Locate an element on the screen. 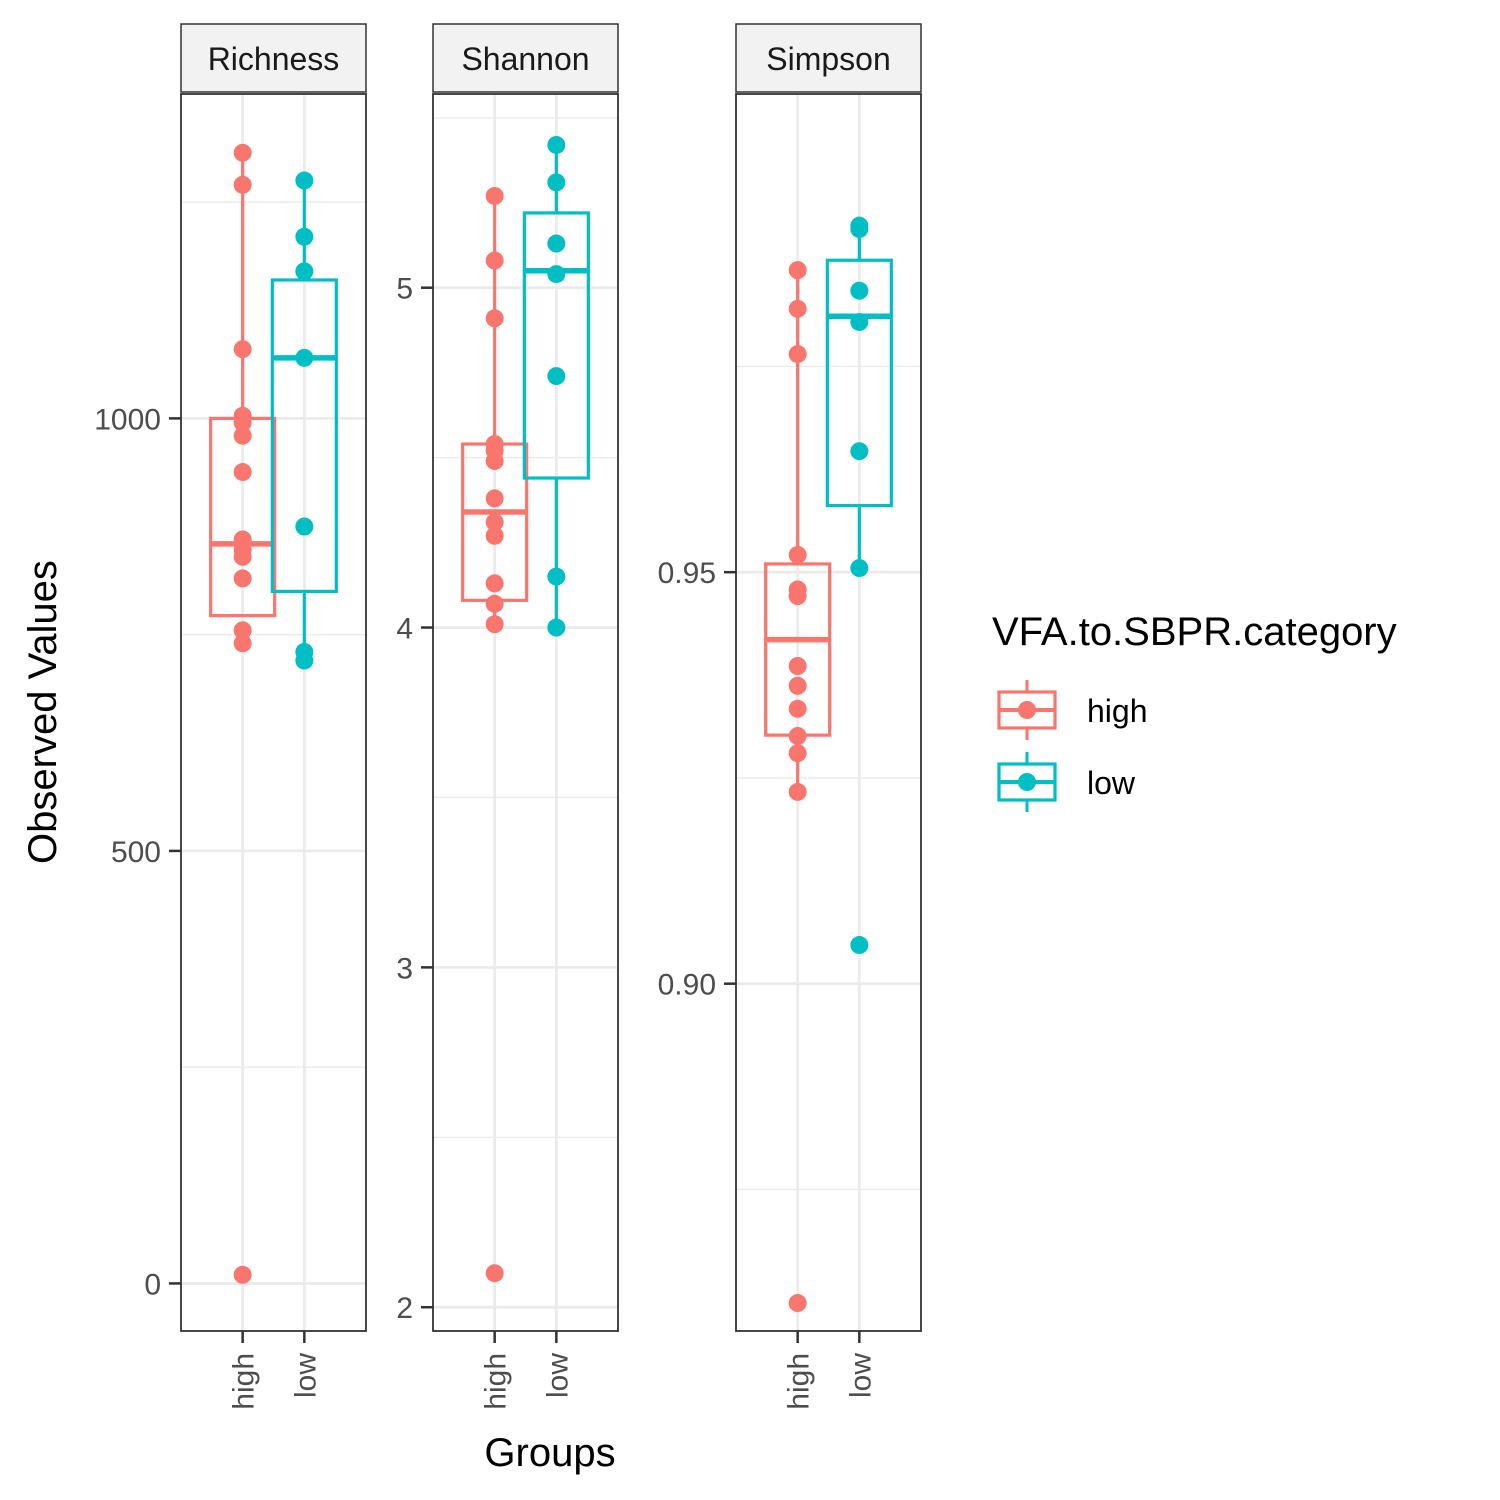 The image size is (1500, 1500). legend-entry-low: low is located at coordinates (1066, 782).